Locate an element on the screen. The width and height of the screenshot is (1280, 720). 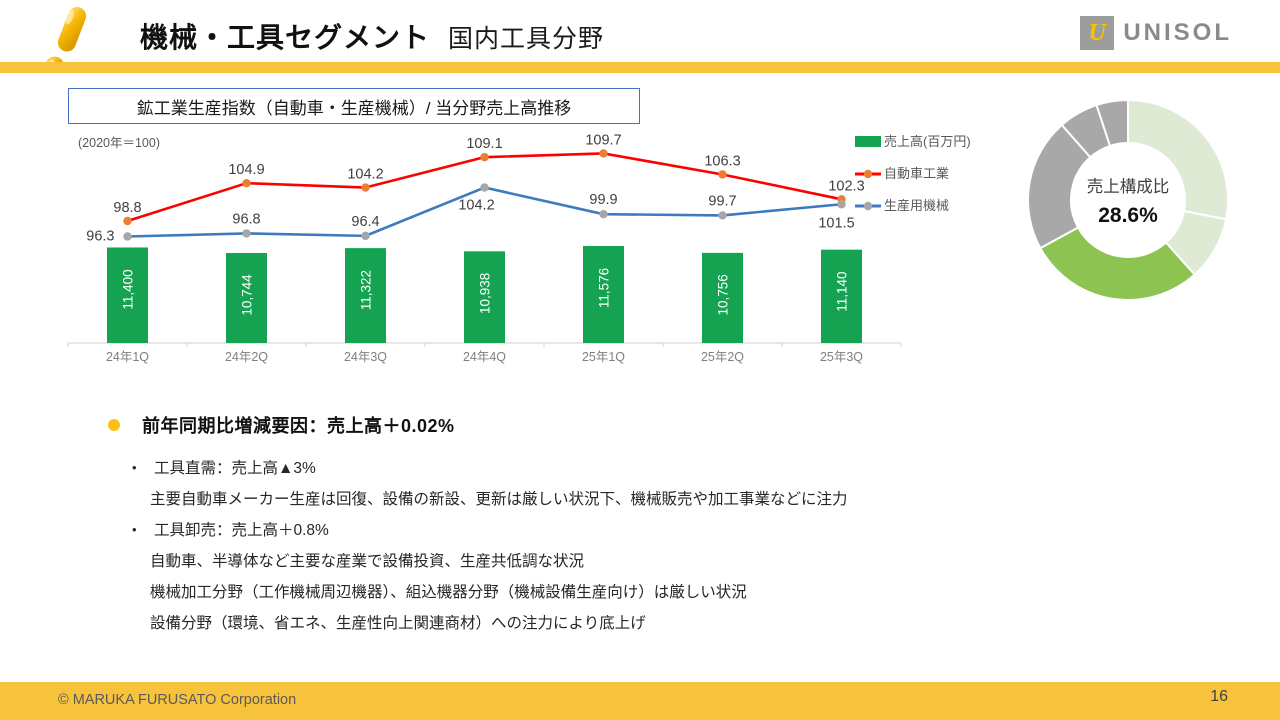
footer-bar is located at coordinates (640, 701).